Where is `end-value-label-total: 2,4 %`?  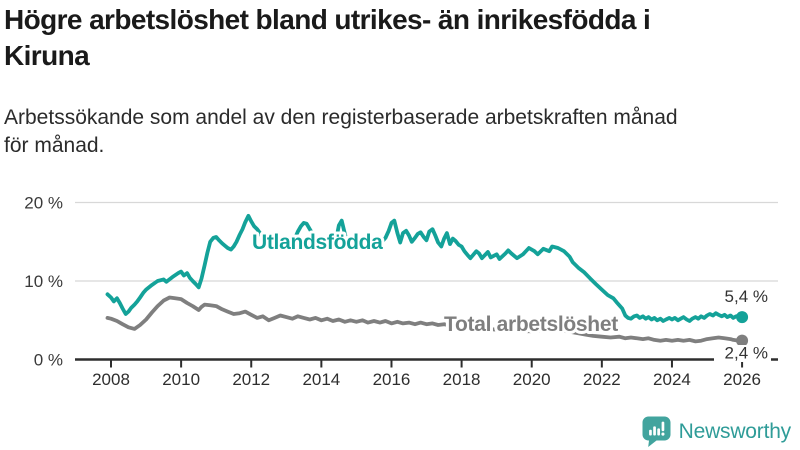 end-value-label-total: 2,4 % is located at coordinates (746, 353).